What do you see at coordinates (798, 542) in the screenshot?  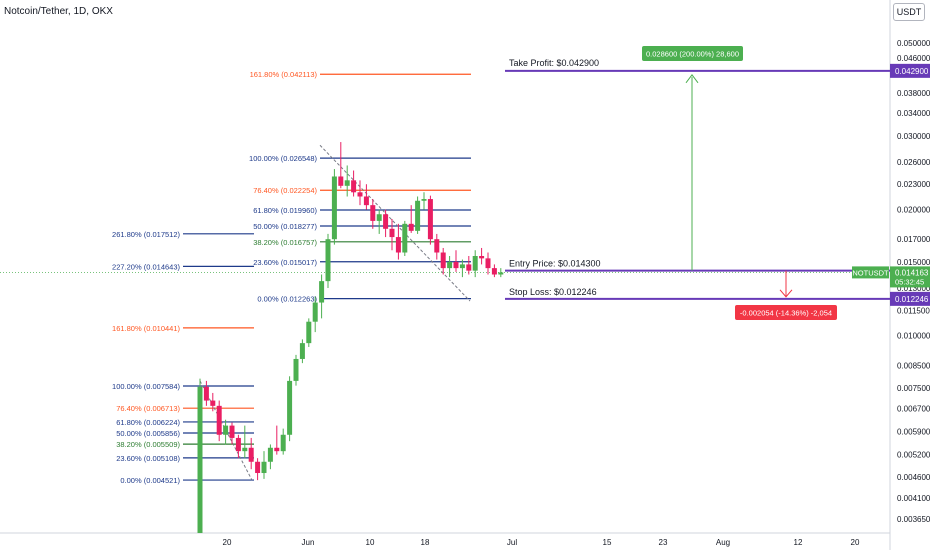 I see `x-tick-label: 12` at bounding box center [798, 542].